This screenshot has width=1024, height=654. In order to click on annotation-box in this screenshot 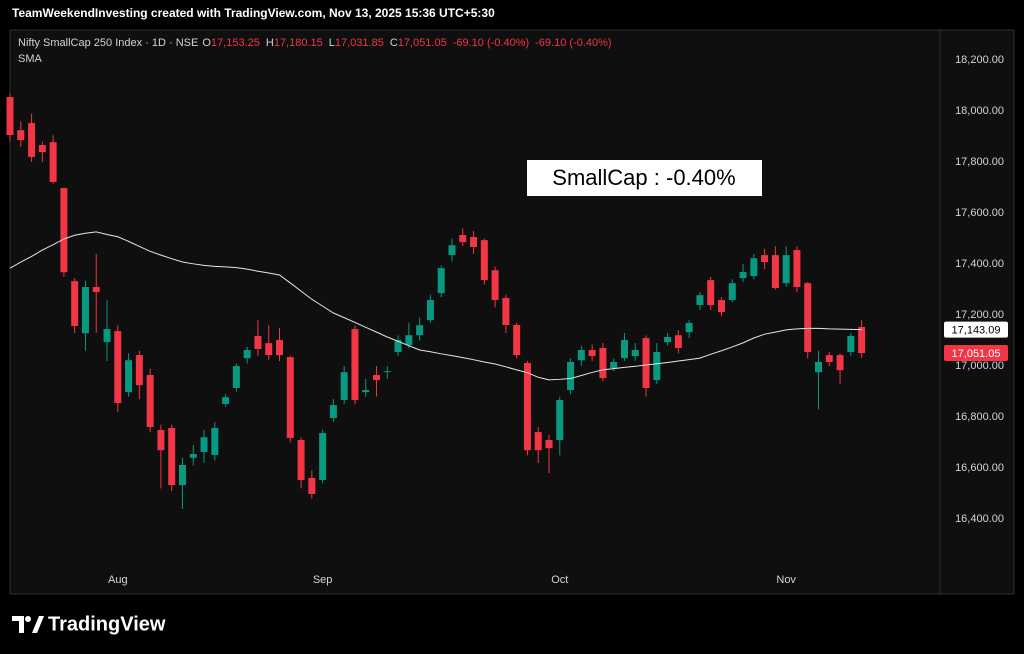, I will do `click(644, 178)`.